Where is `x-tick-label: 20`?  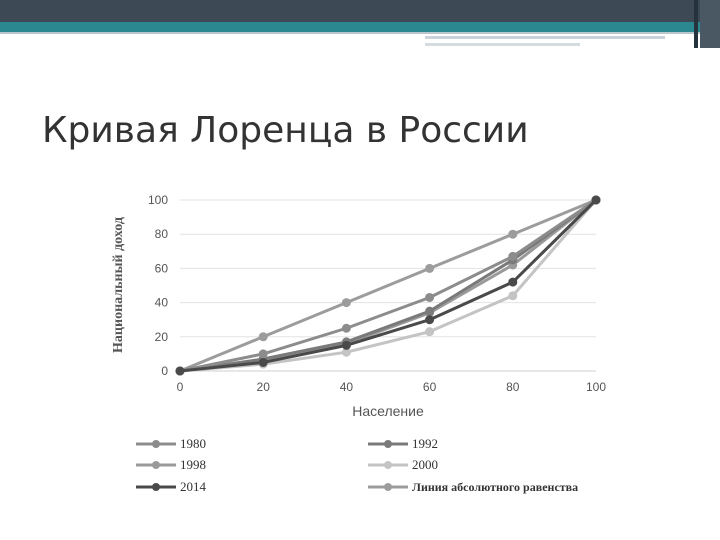
x-tick-label: 20 is located at coordinates (264, 387).